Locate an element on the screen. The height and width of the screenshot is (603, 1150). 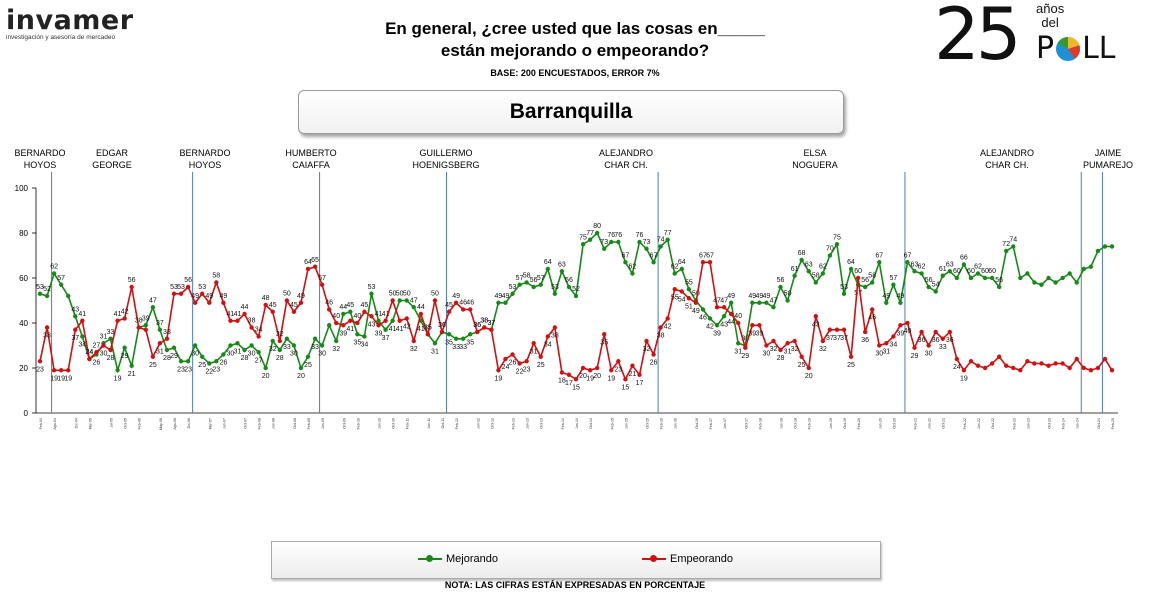
data-label-mejorando: 76 is located at coordinates (640, 235).